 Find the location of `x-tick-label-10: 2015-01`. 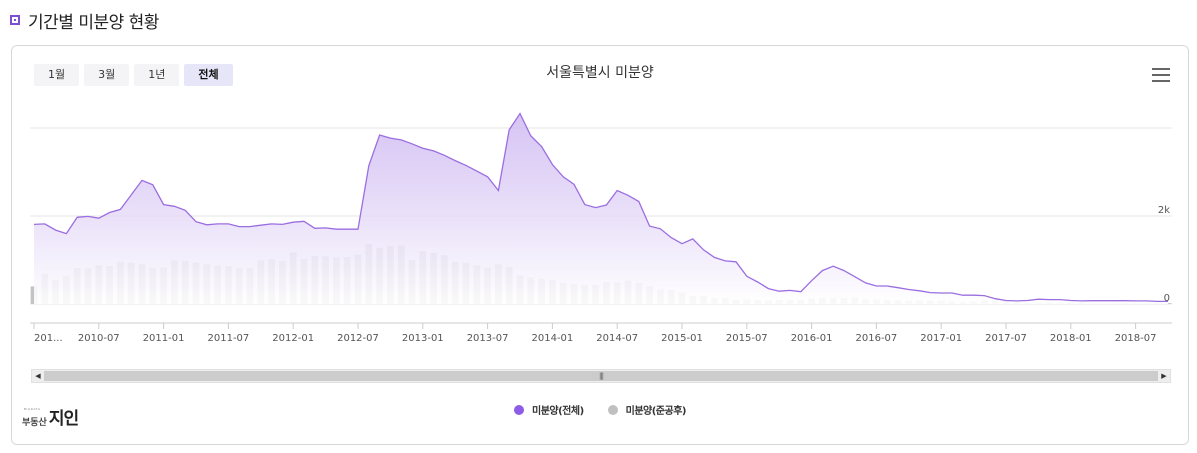

x-tick-label-10: 2015-01 is located at coordinates (682, 338).